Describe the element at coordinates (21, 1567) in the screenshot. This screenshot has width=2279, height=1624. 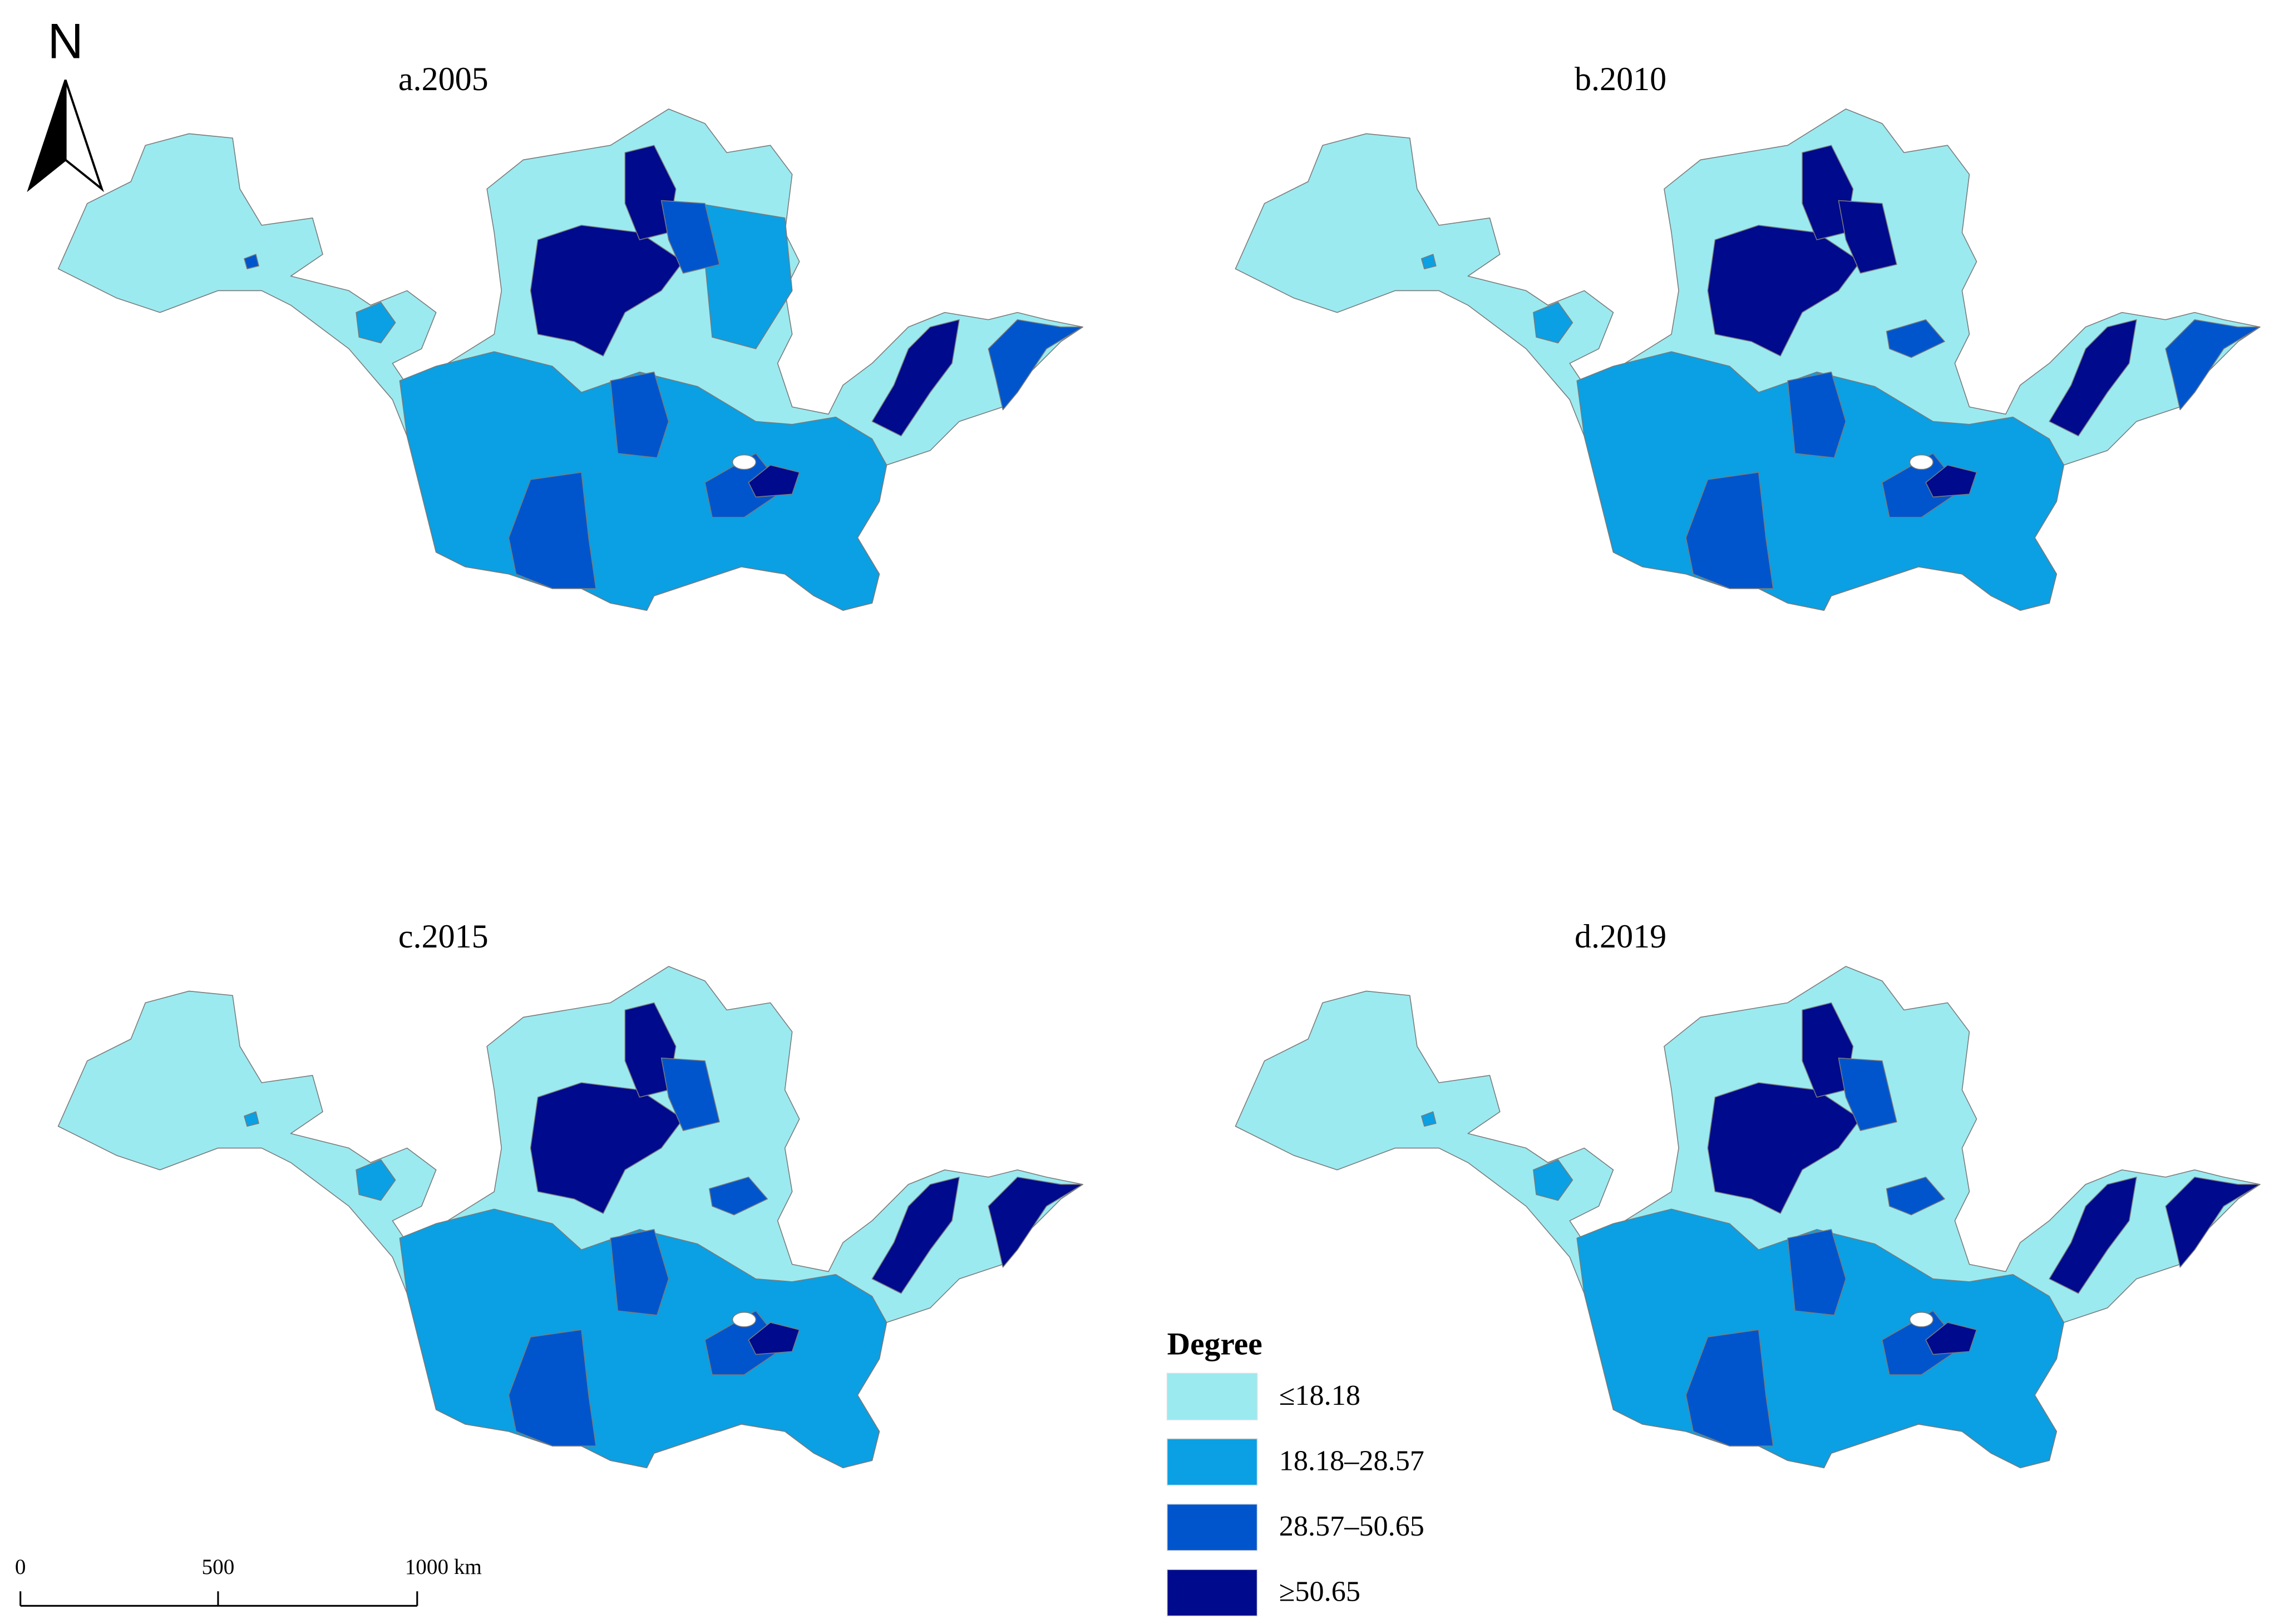
I see `scale-label: 0` at that location.